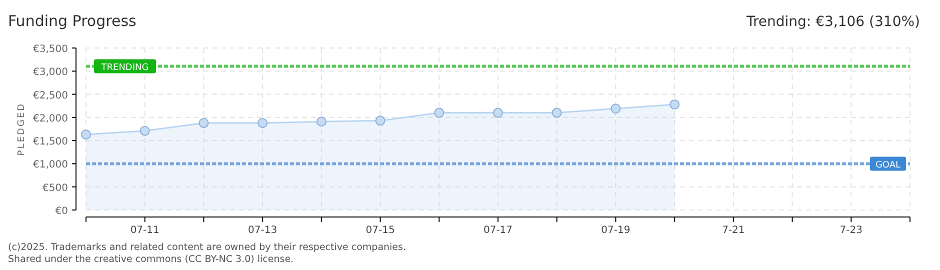 The height and width of the screenshot is (270, 940). I want to click on ref-line-label: GOAL, so click(888, 165).